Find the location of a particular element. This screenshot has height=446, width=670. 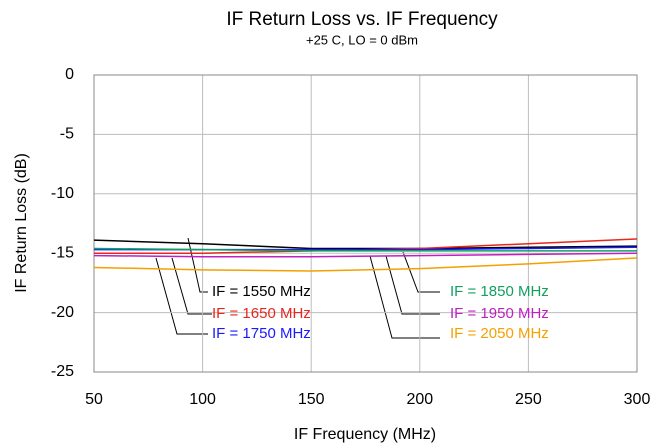

x-tick-label: 150 is located at coordinates (311, 399).